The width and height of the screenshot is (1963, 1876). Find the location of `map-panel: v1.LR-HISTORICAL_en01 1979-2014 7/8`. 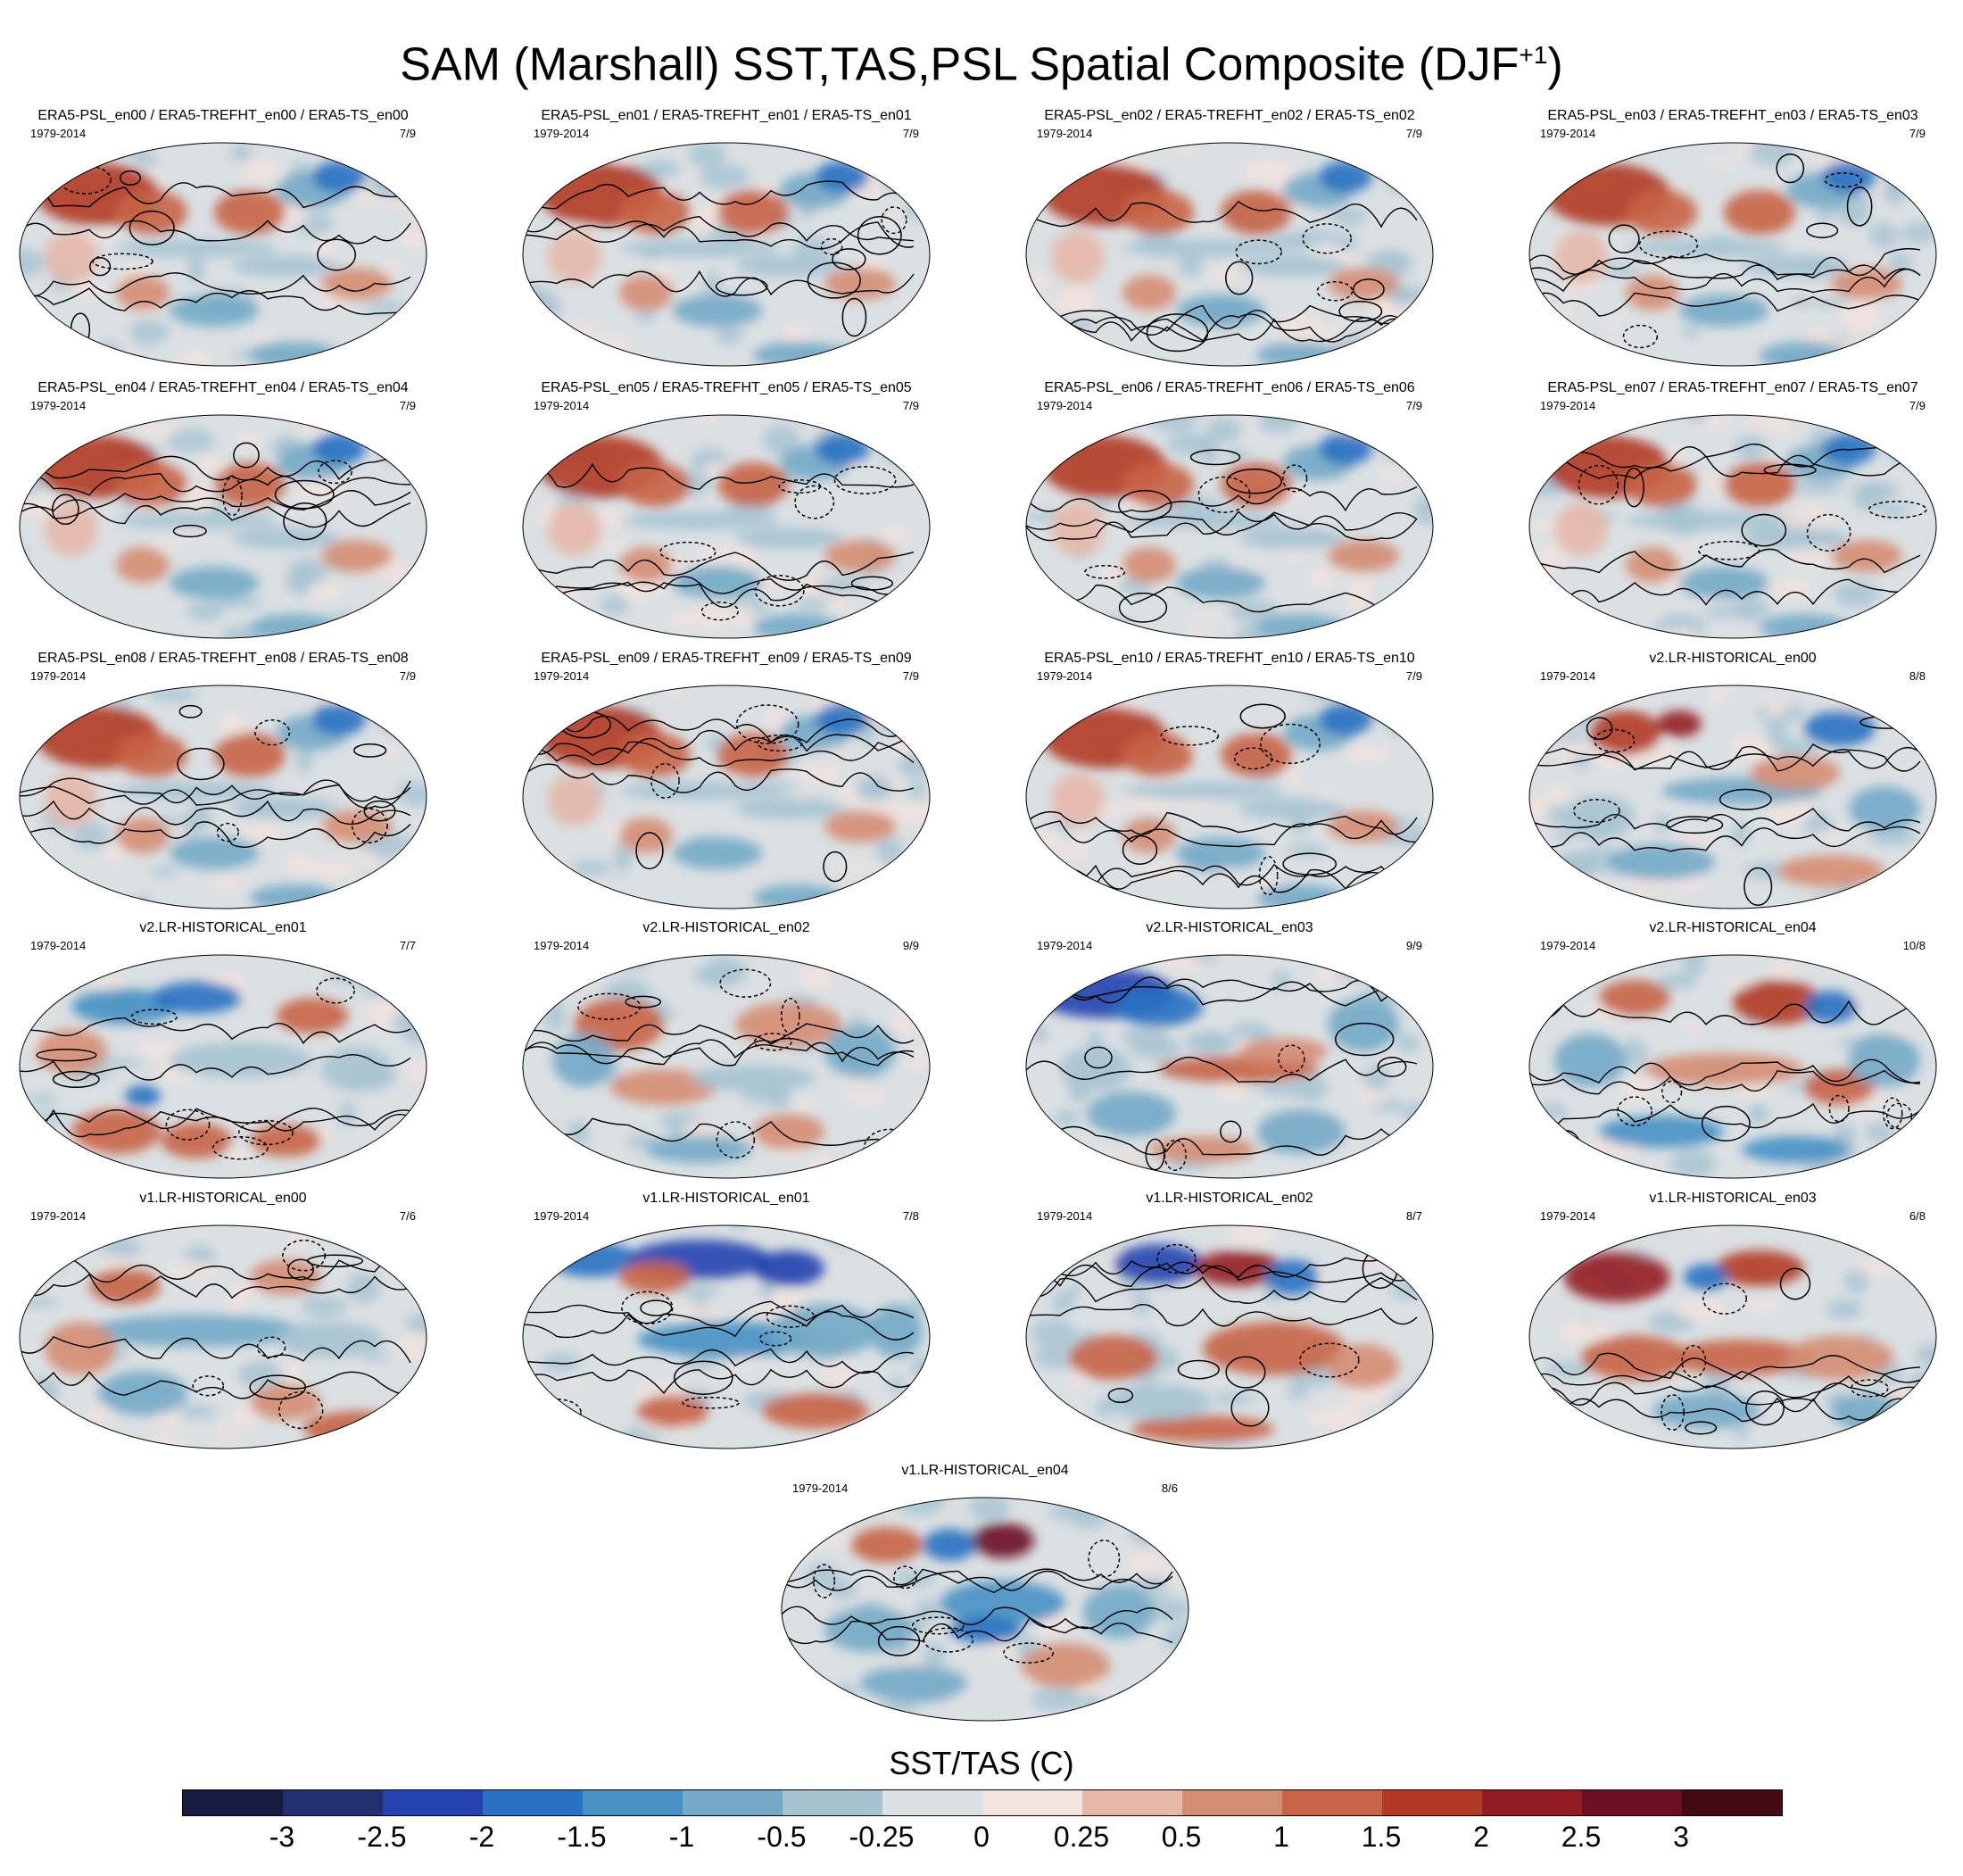

map-panel: v1.LR-HISTORICAL_en01 1979-2014 7/8 is located at coordinates (726, 1321).